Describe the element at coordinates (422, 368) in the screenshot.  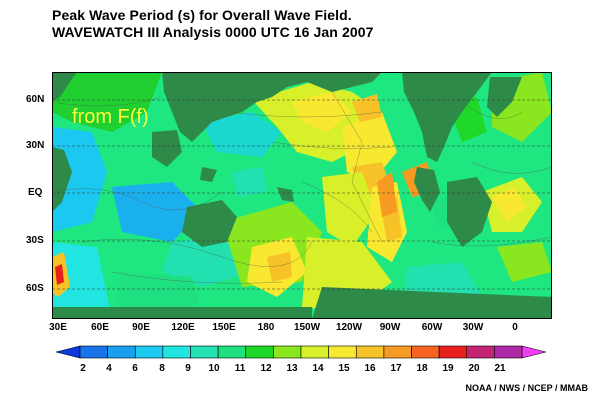
I see `colorbar-label-18: 18` at that location.